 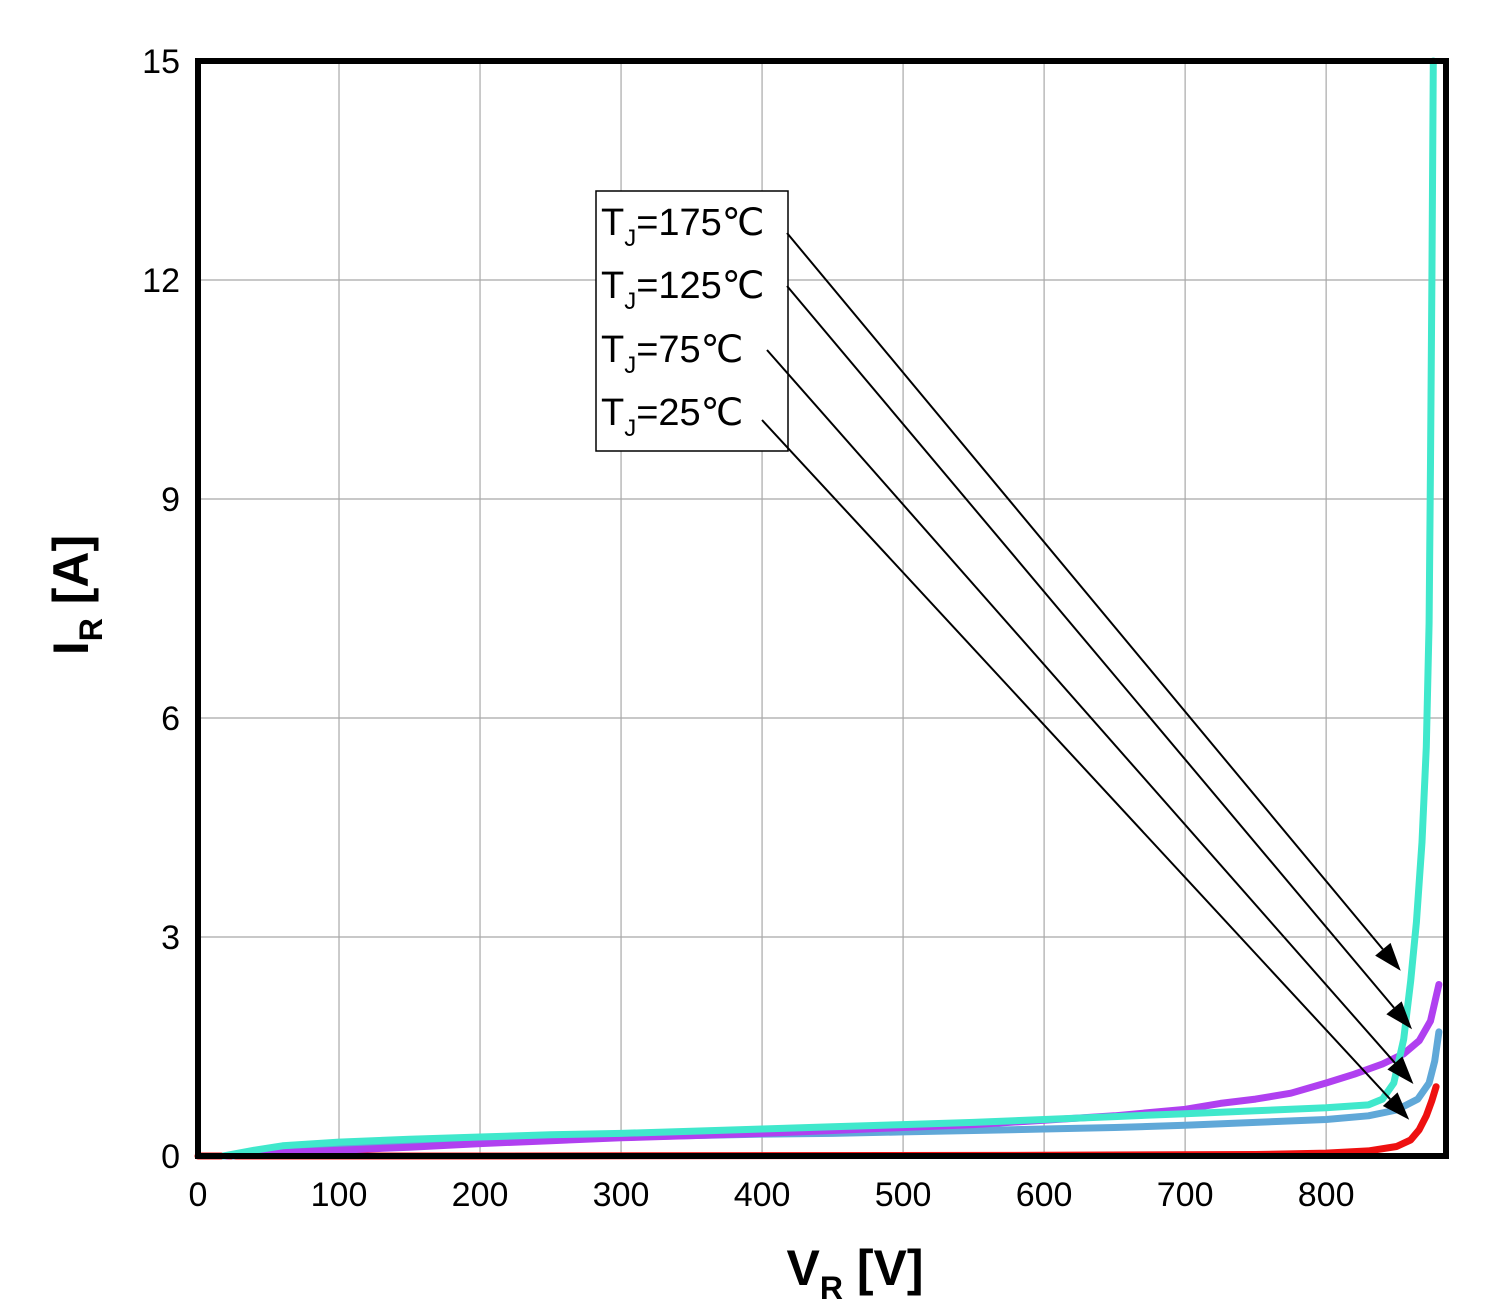 What do you see at coordinates (170, 1157) in the screenshot?
I see `y-tick-label-0: 0` at bounding box center [170, 1157].